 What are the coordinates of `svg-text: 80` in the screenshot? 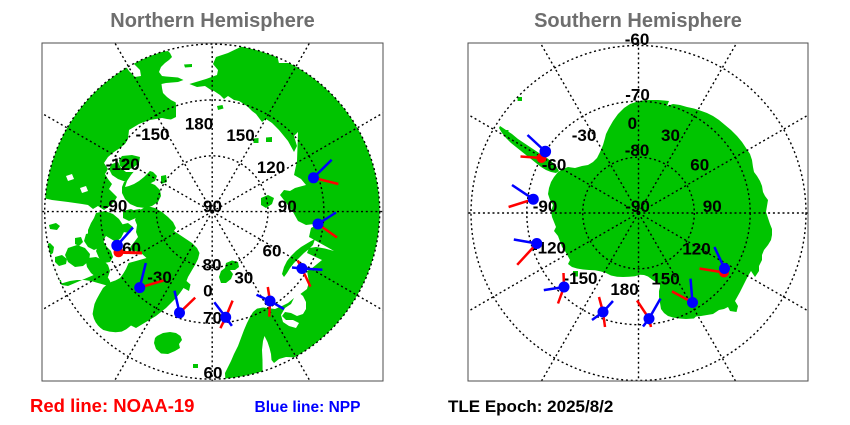 It's located at (212, 265).